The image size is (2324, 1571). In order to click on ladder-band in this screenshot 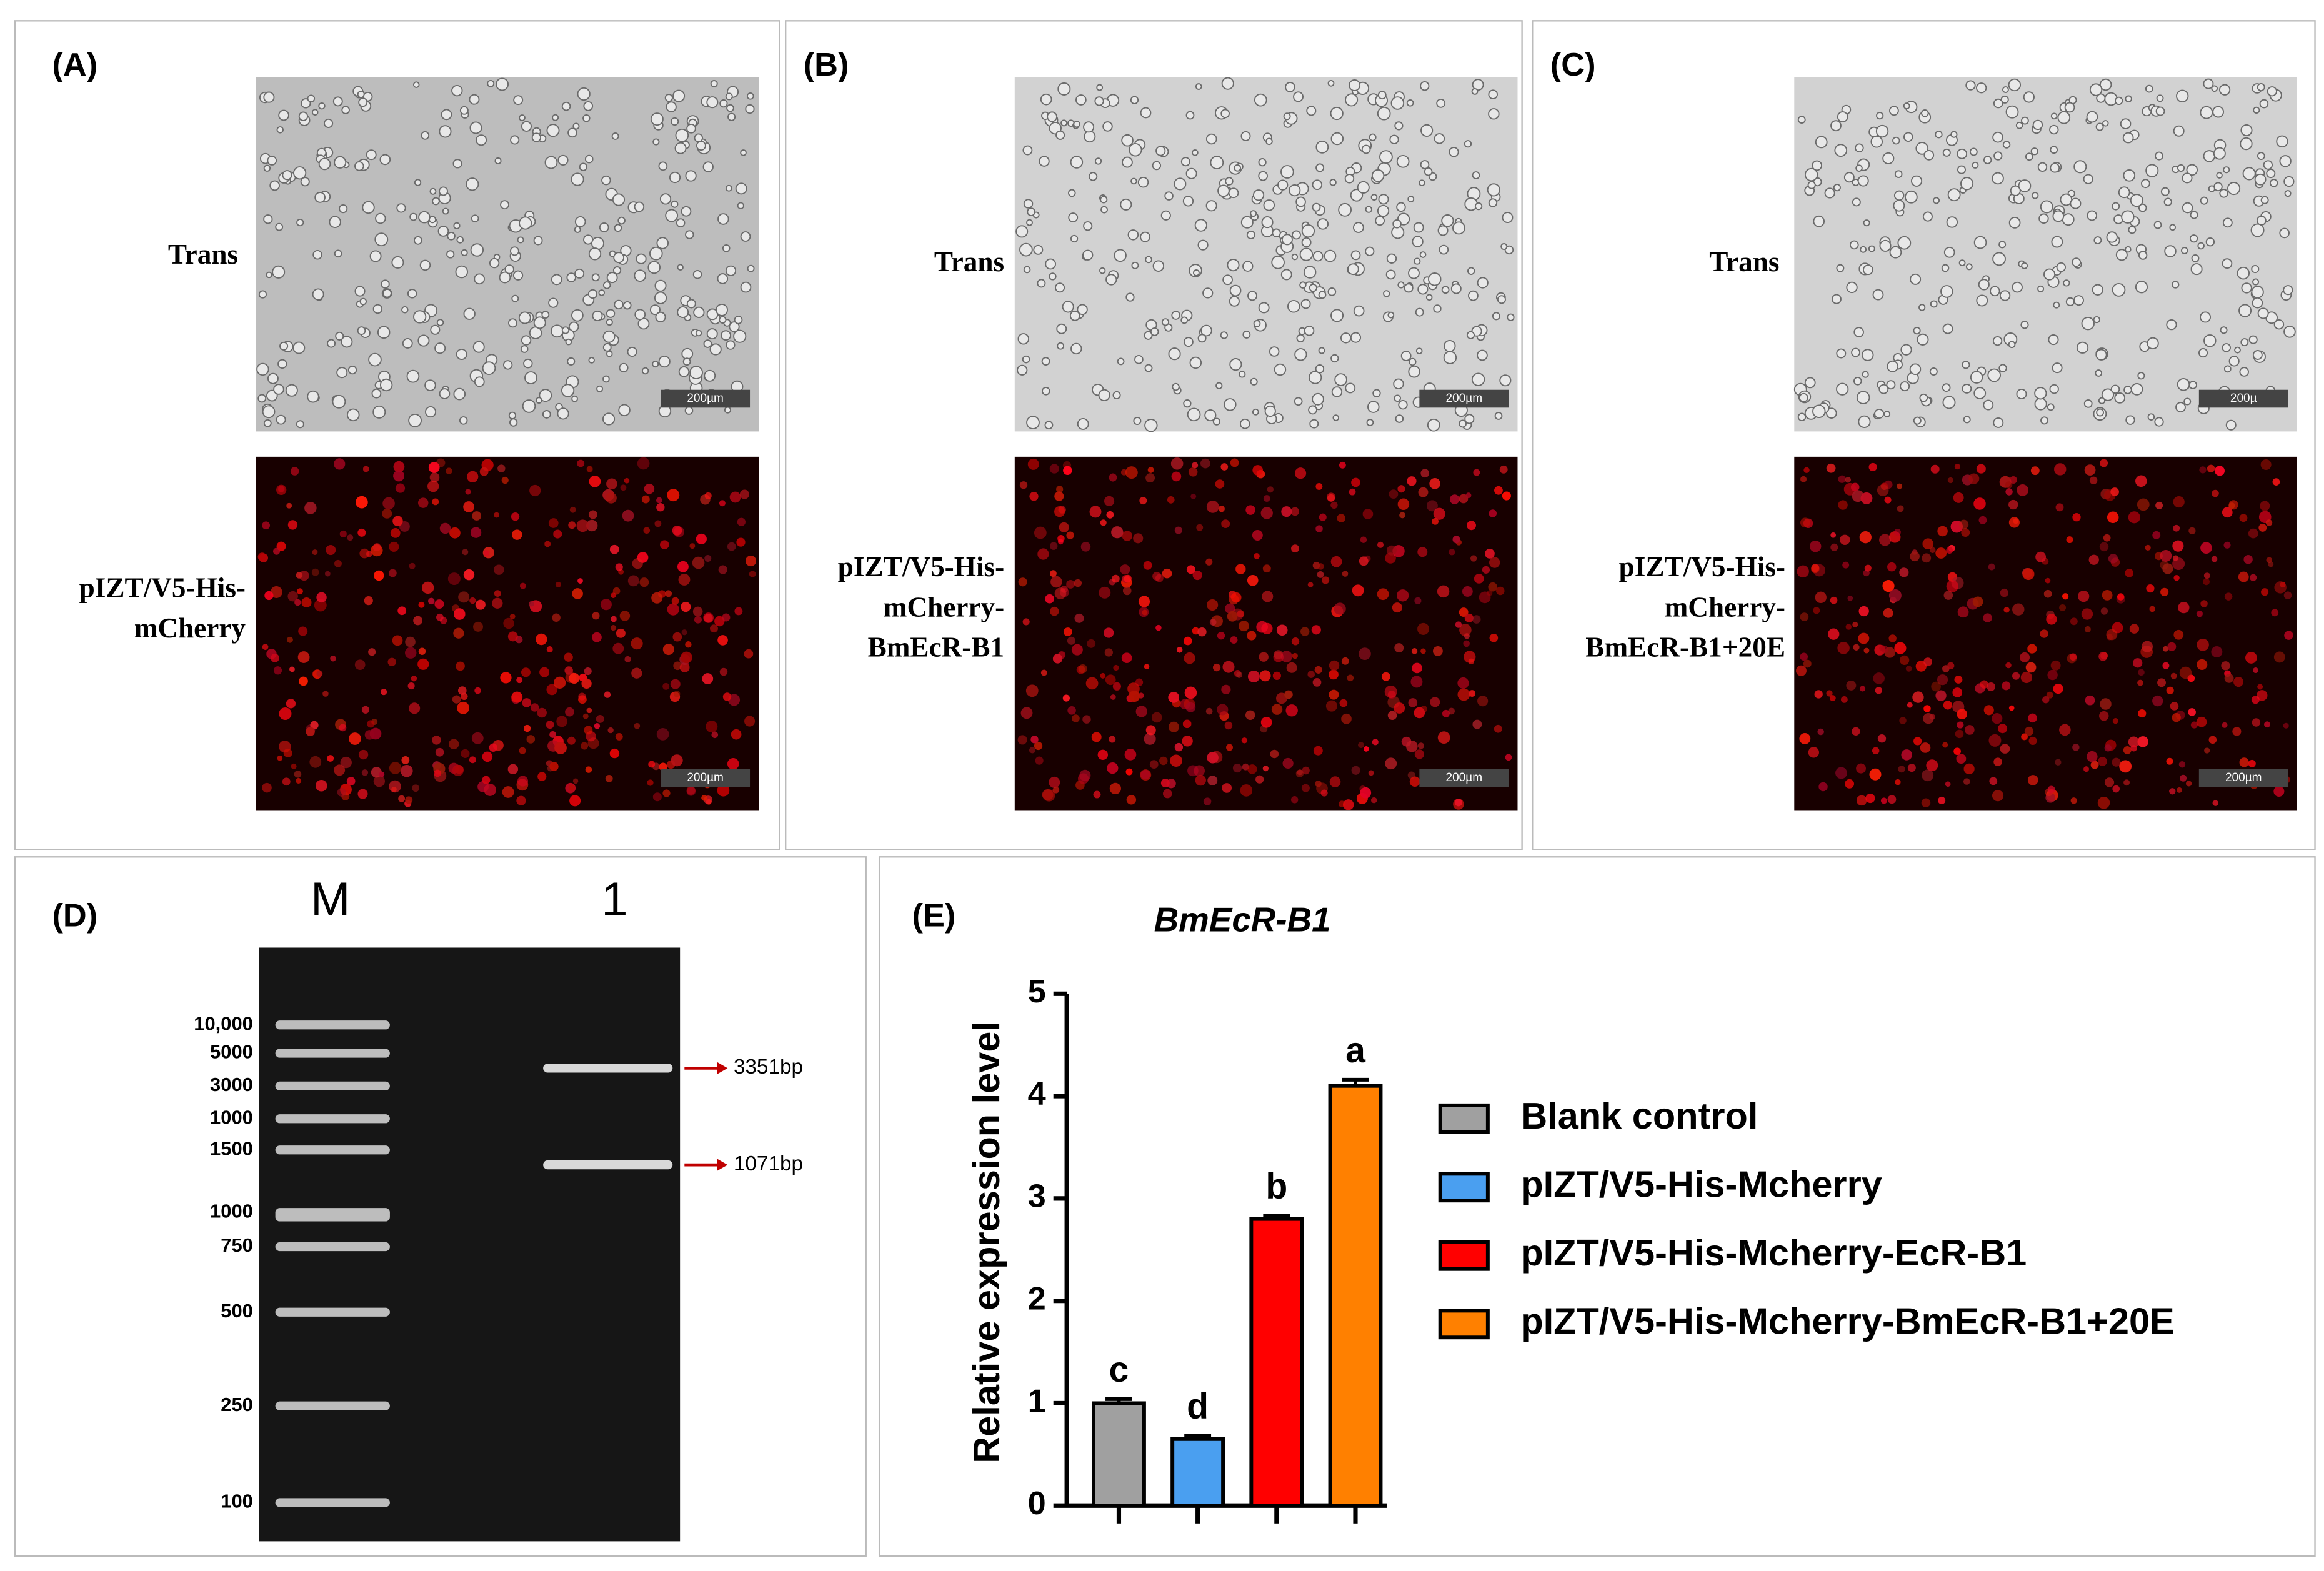, I will do `click(332, 1405)`.